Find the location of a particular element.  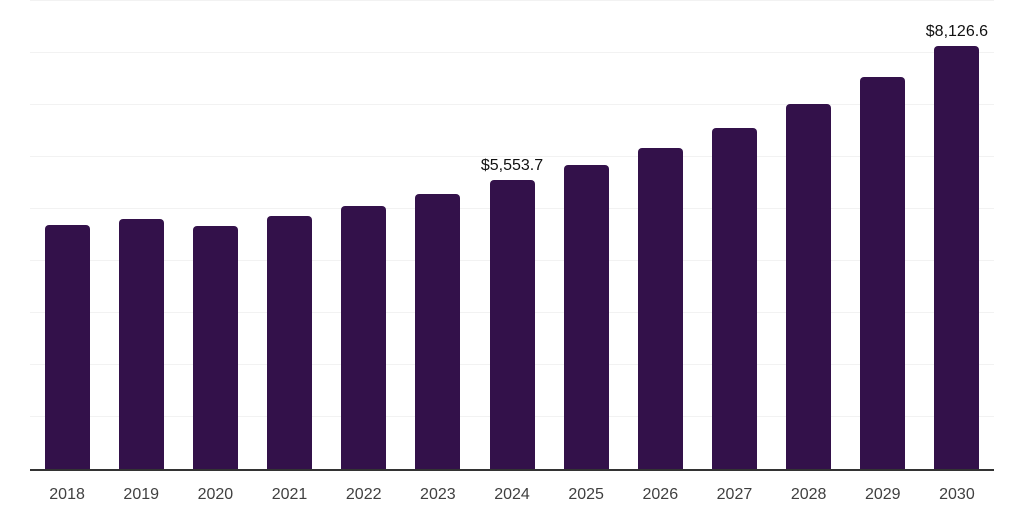

data-label-2024: $5,553.7 is located at coordinates (512, 166).